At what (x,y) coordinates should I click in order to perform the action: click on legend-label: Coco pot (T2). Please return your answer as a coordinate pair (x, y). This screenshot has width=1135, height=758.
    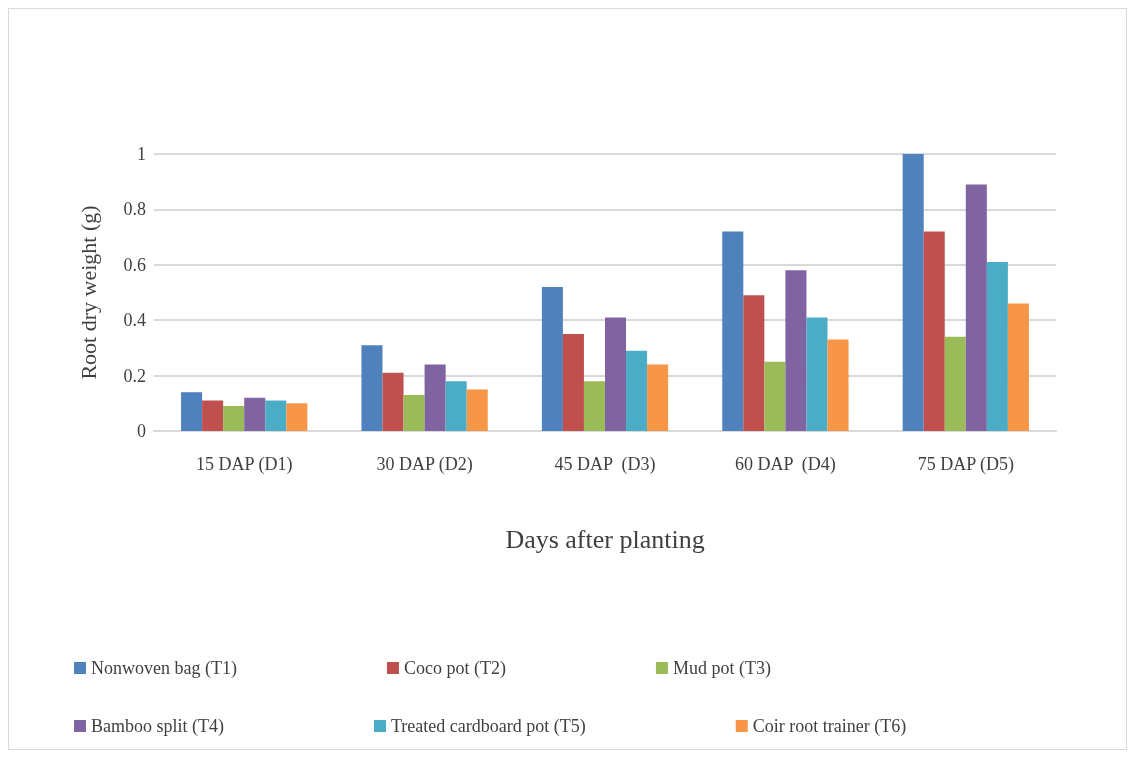
    Looking at the image, I should click on (454, 668).